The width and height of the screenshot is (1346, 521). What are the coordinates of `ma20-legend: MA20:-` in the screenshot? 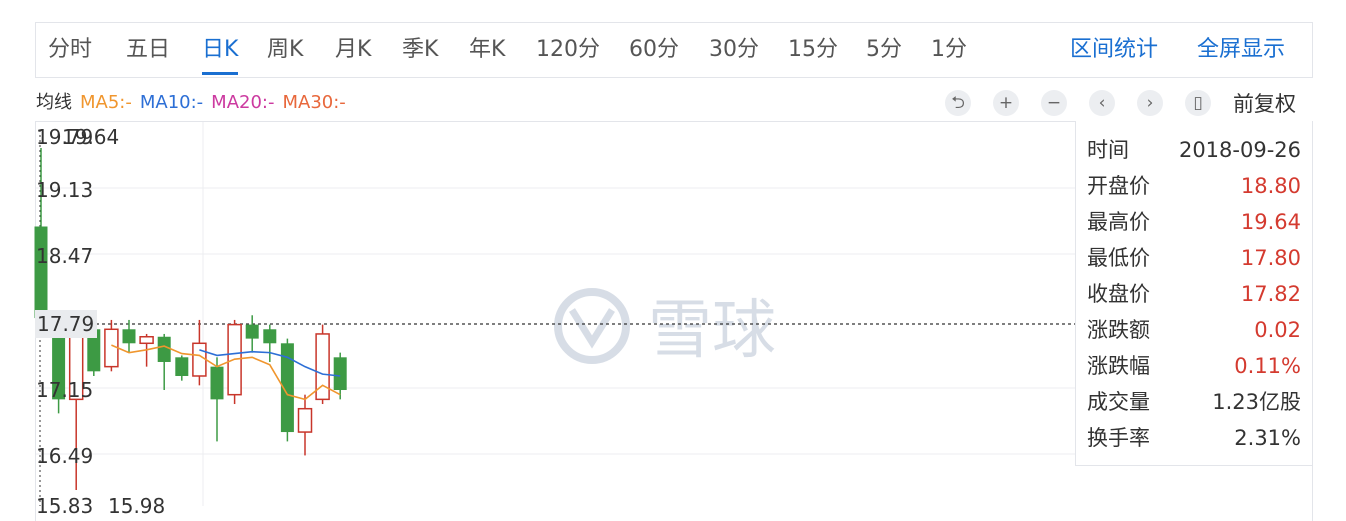 It's located at (243, 102).